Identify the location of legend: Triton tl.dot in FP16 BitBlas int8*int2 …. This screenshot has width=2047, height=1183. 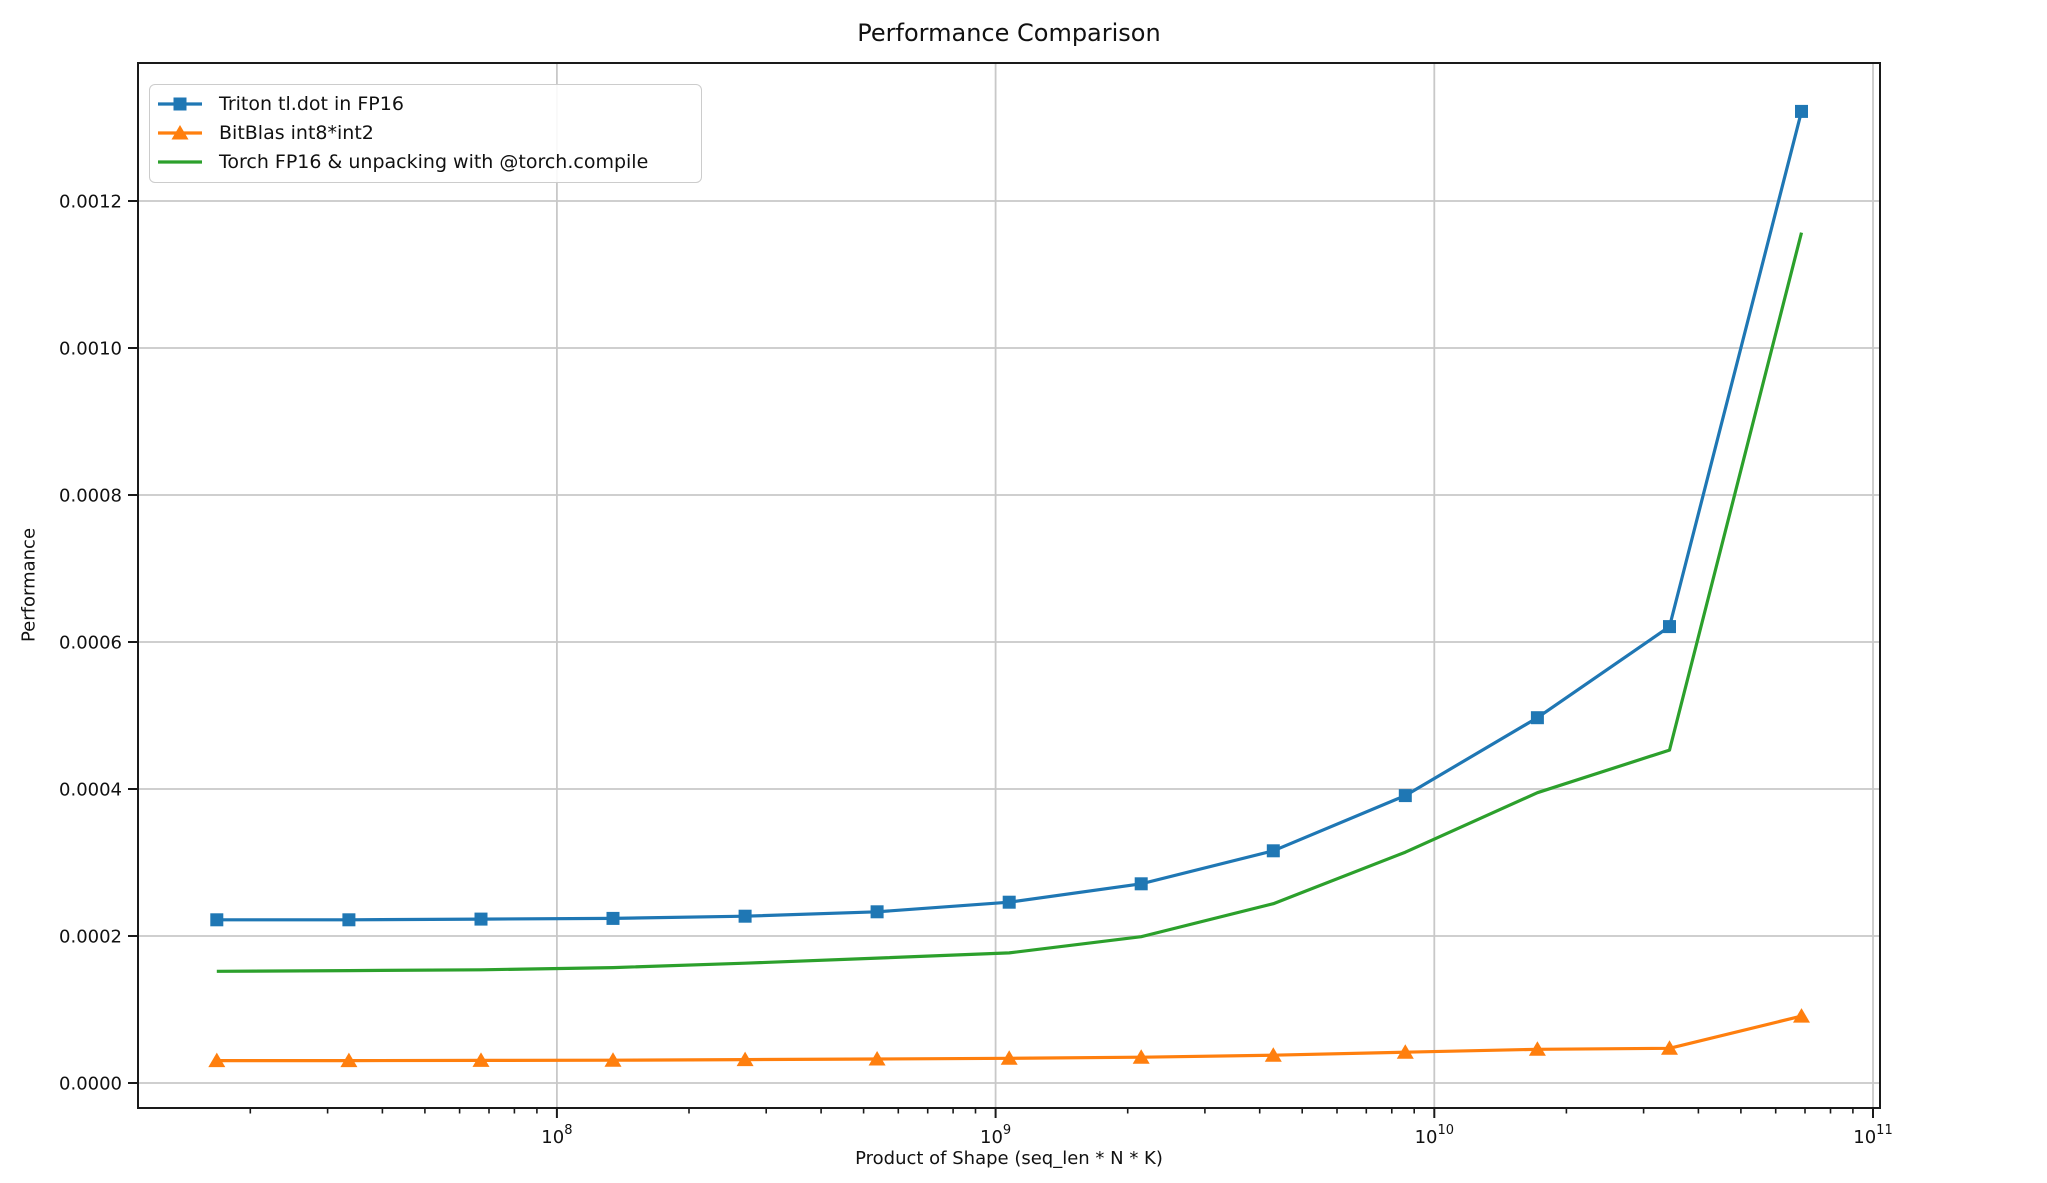
(425, 134).